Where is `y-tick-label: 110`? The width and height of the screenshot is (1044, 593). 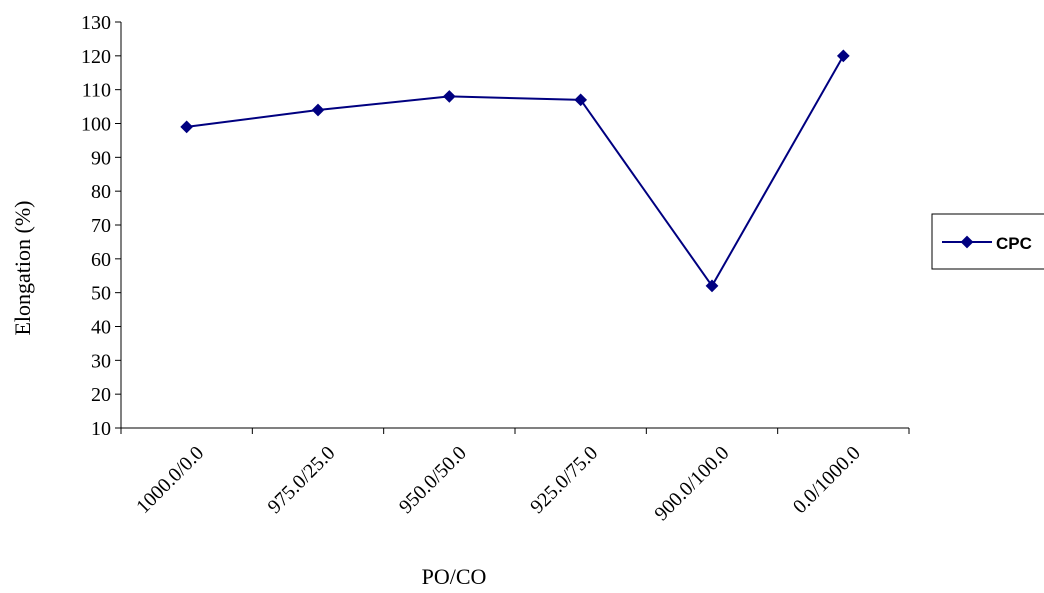 y-tick-label: 110 is located at coordinates (96, 91).